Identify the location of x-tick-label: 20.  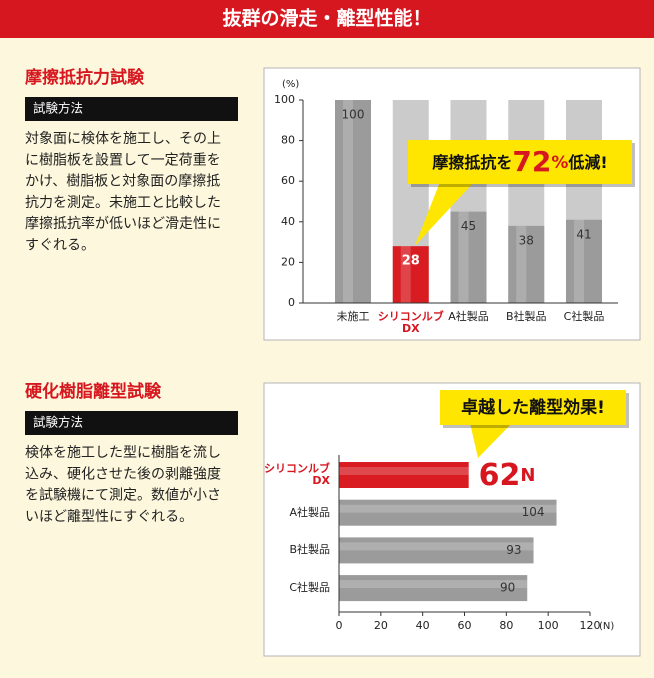
(381, 625).